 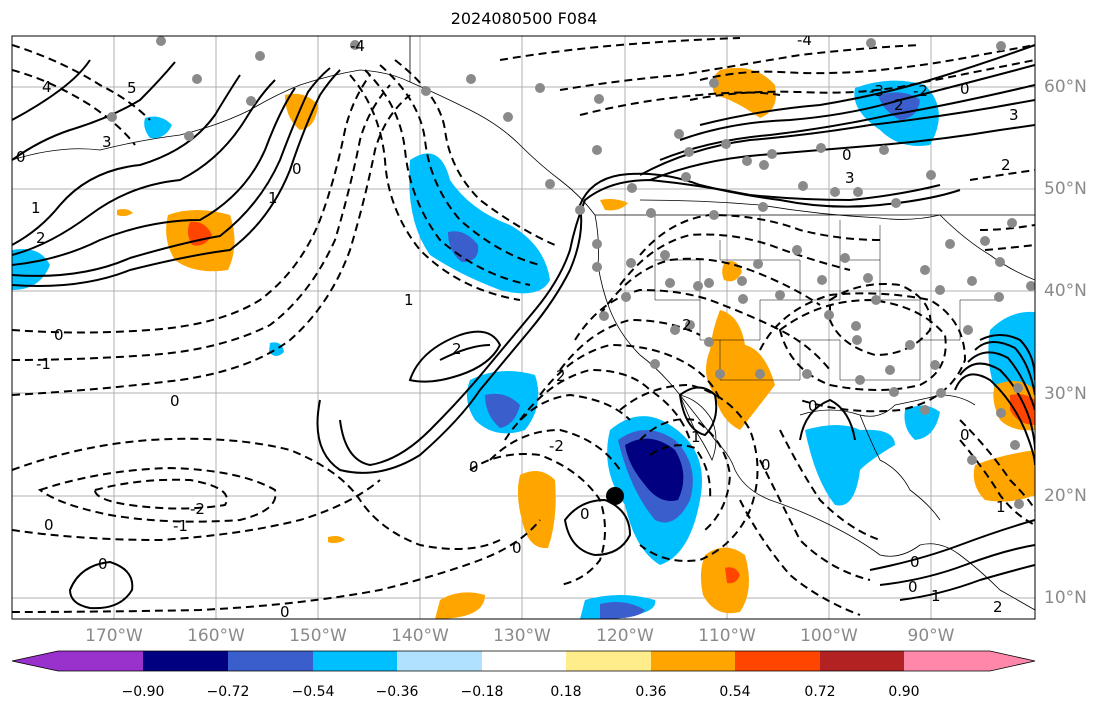 What do you see at coordinates (615, 496) in the screenshot?
I see `center-point-marker` at bounding box center [615, 496].